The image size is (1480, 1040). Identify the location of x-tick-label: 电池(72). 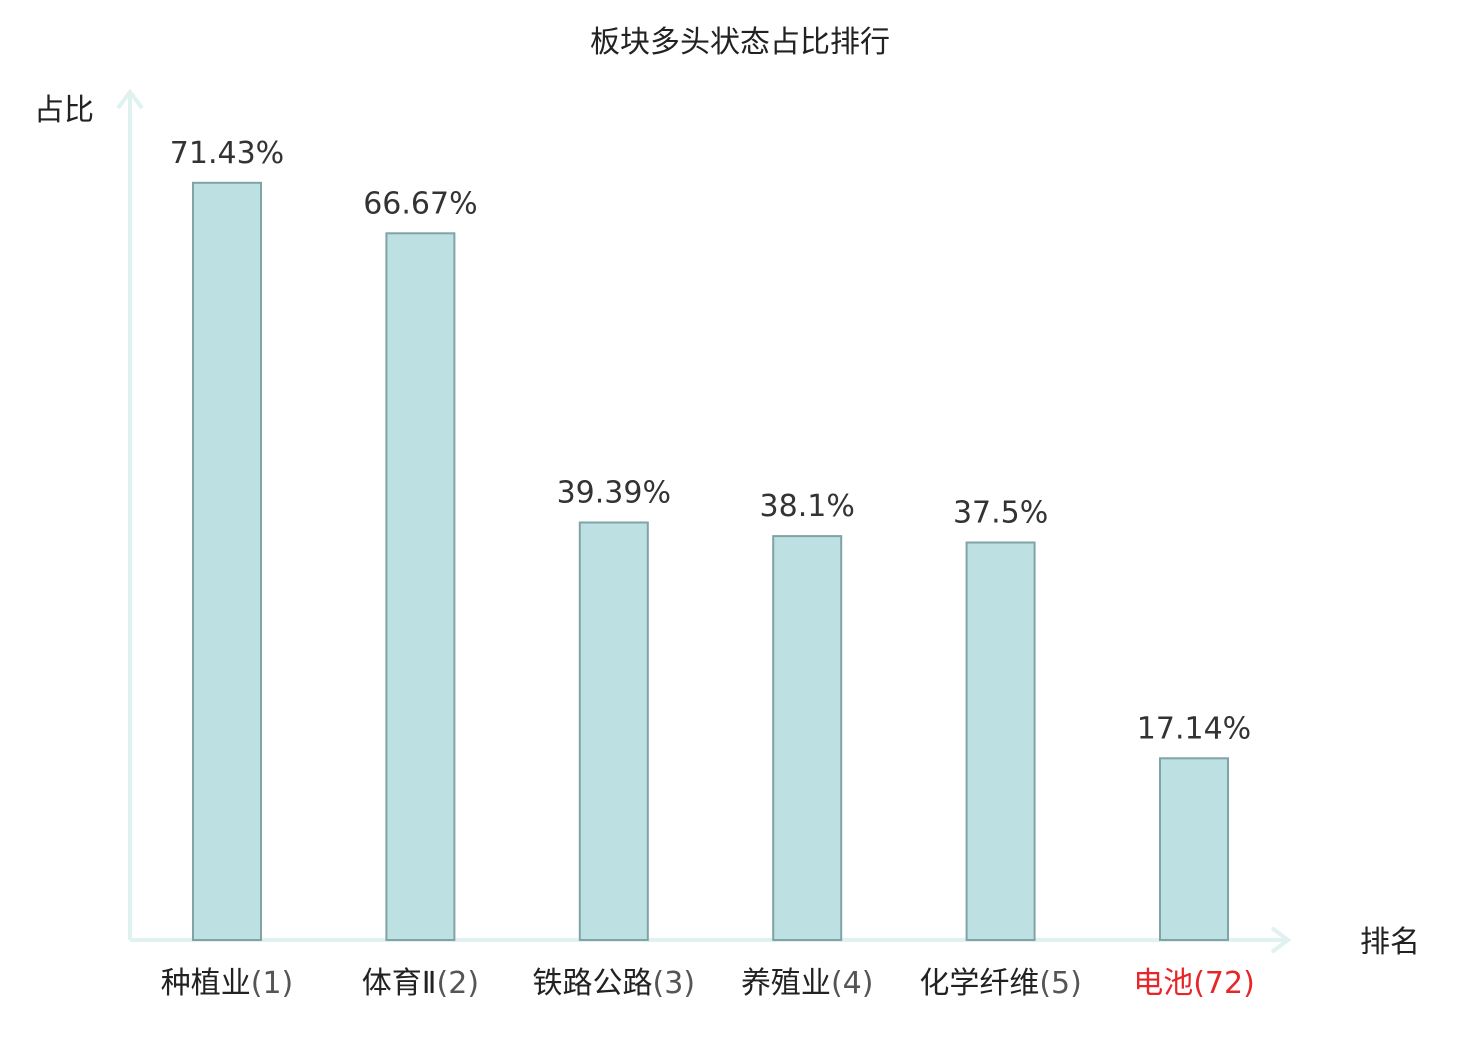
(1194, 983).